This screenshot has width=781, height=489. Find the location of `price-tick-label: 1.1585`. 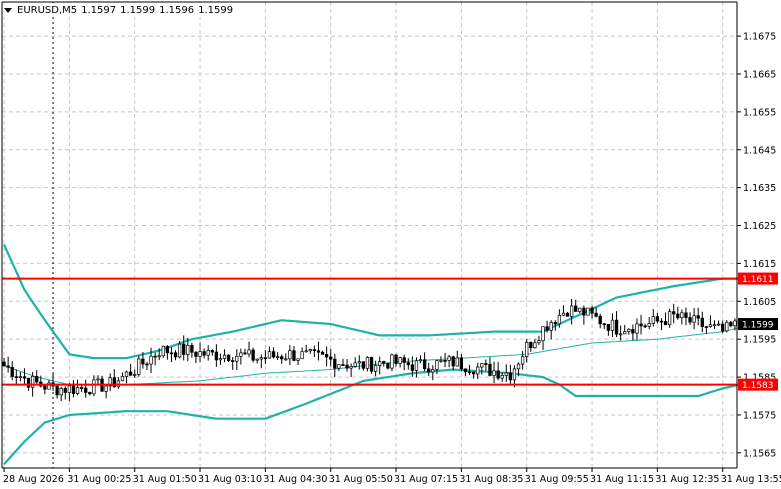

price-tick-label: 1.1585 is located at coordinates (759, 378).